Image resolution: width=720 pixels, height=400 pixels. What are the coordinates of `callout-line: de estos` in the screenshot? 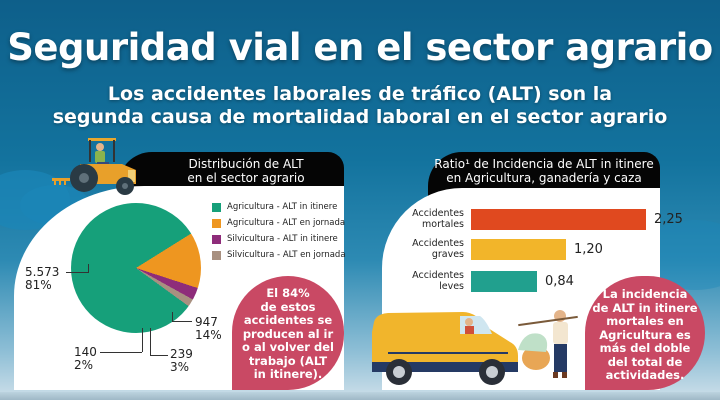 It's located at (288, 306).